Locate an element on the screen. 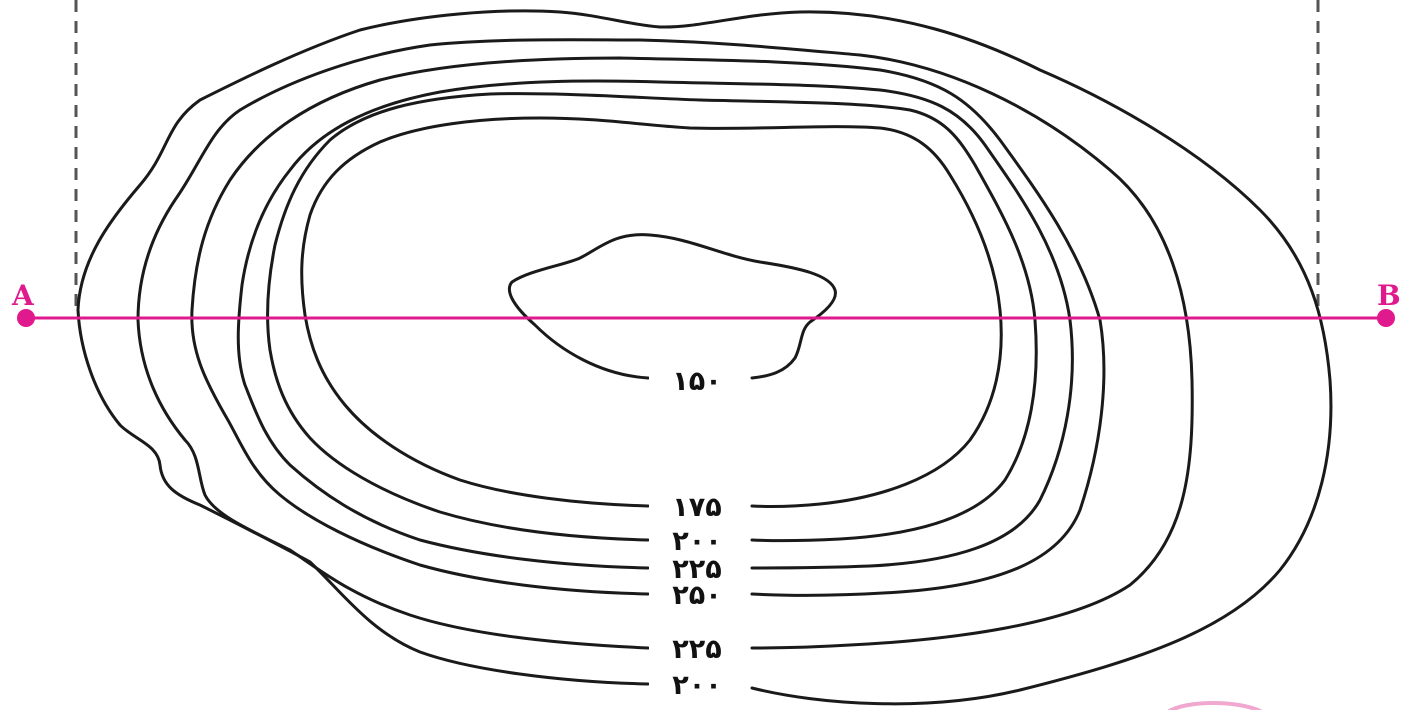  contour-label-c200-inner: ۲۰۰ is located at coordinates (696, 541).